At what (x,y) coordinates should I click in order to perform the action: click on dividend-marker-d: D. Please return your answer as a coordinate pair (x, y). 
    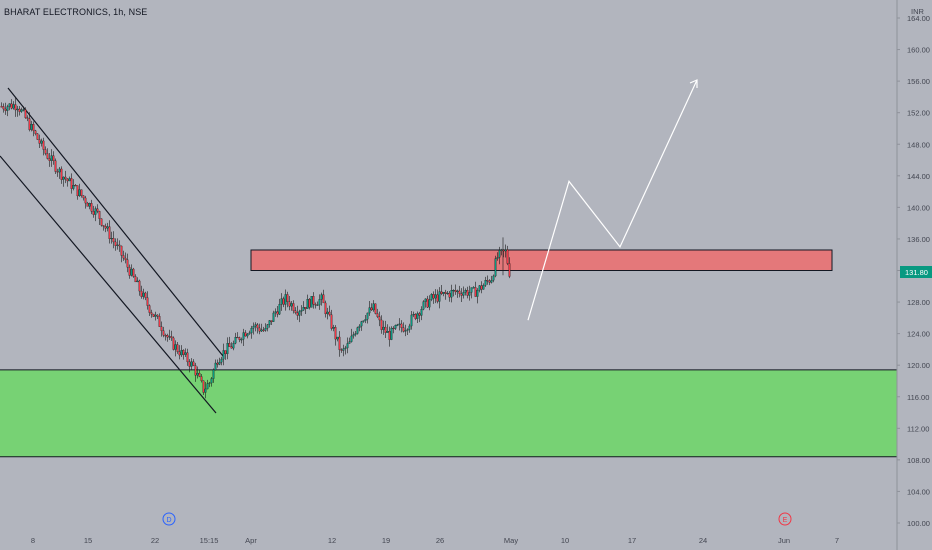
    Looking at the image, I should click on (169, 519).